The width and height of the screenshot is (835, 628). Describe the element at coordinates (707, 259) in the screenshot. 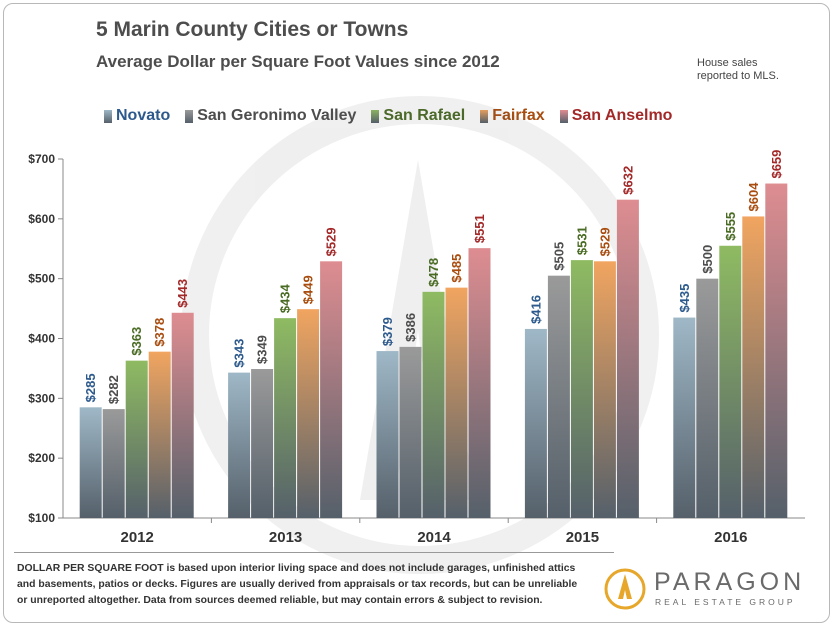

I see `bar-value-label: $500` at that location.